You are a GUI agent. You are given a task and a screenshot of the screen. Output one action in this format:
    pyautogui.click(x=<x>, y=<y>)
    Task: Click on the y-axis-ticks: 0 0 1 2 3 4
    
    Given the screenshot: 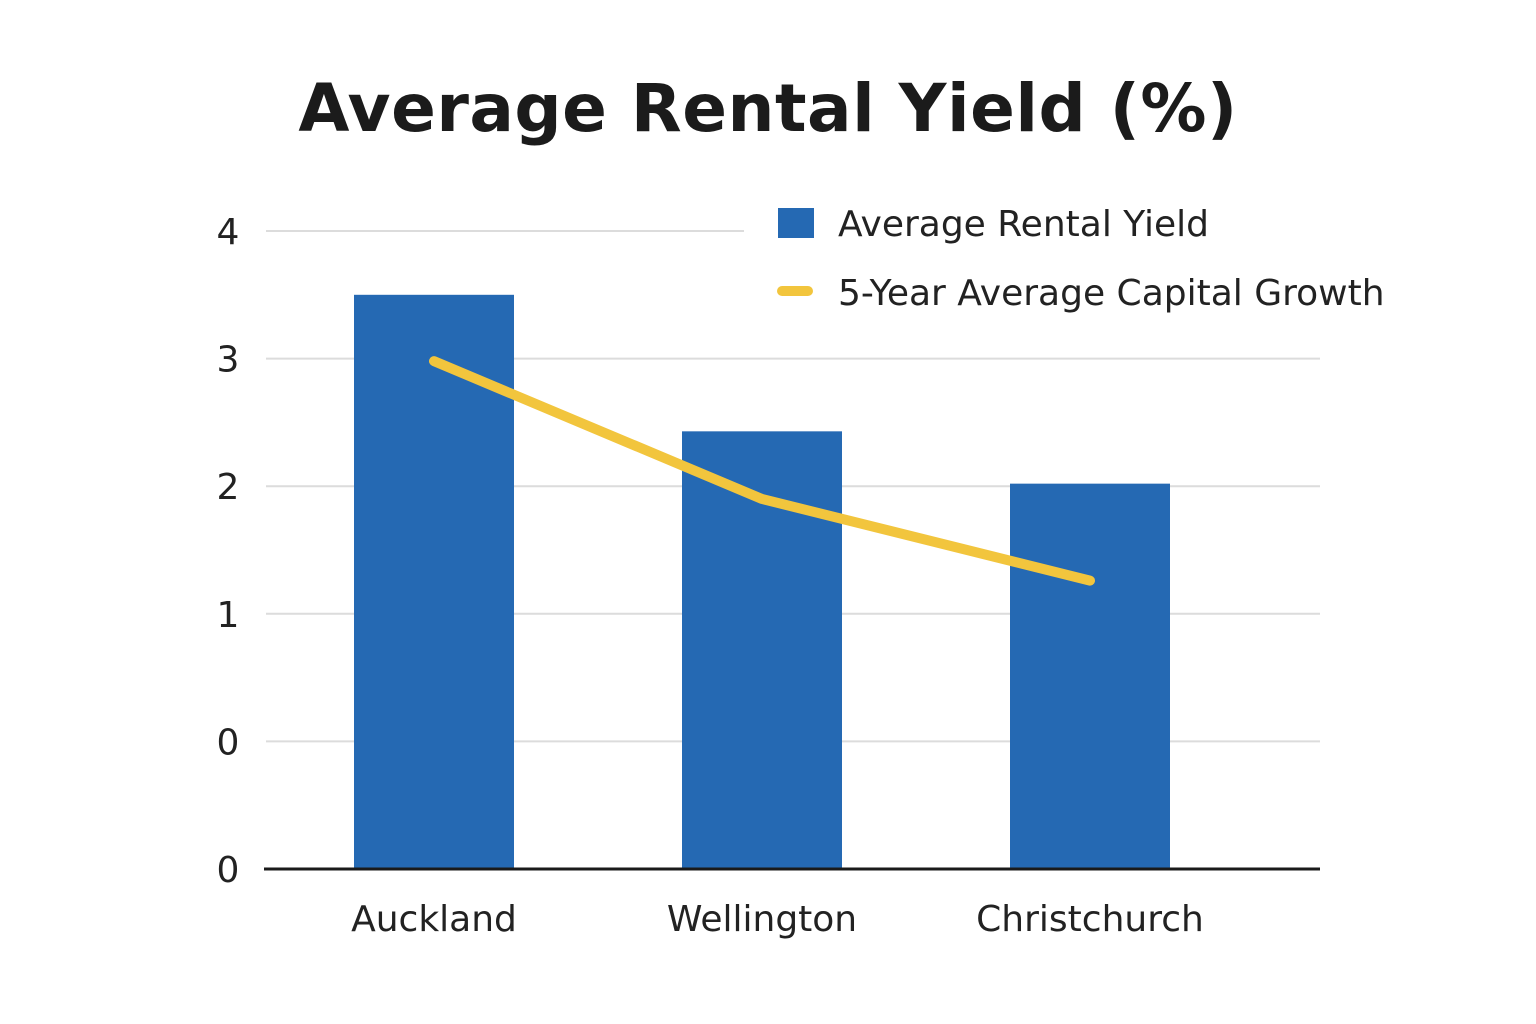 What is the action you would take?
    pyautogui.click(x=228, y=551)
    